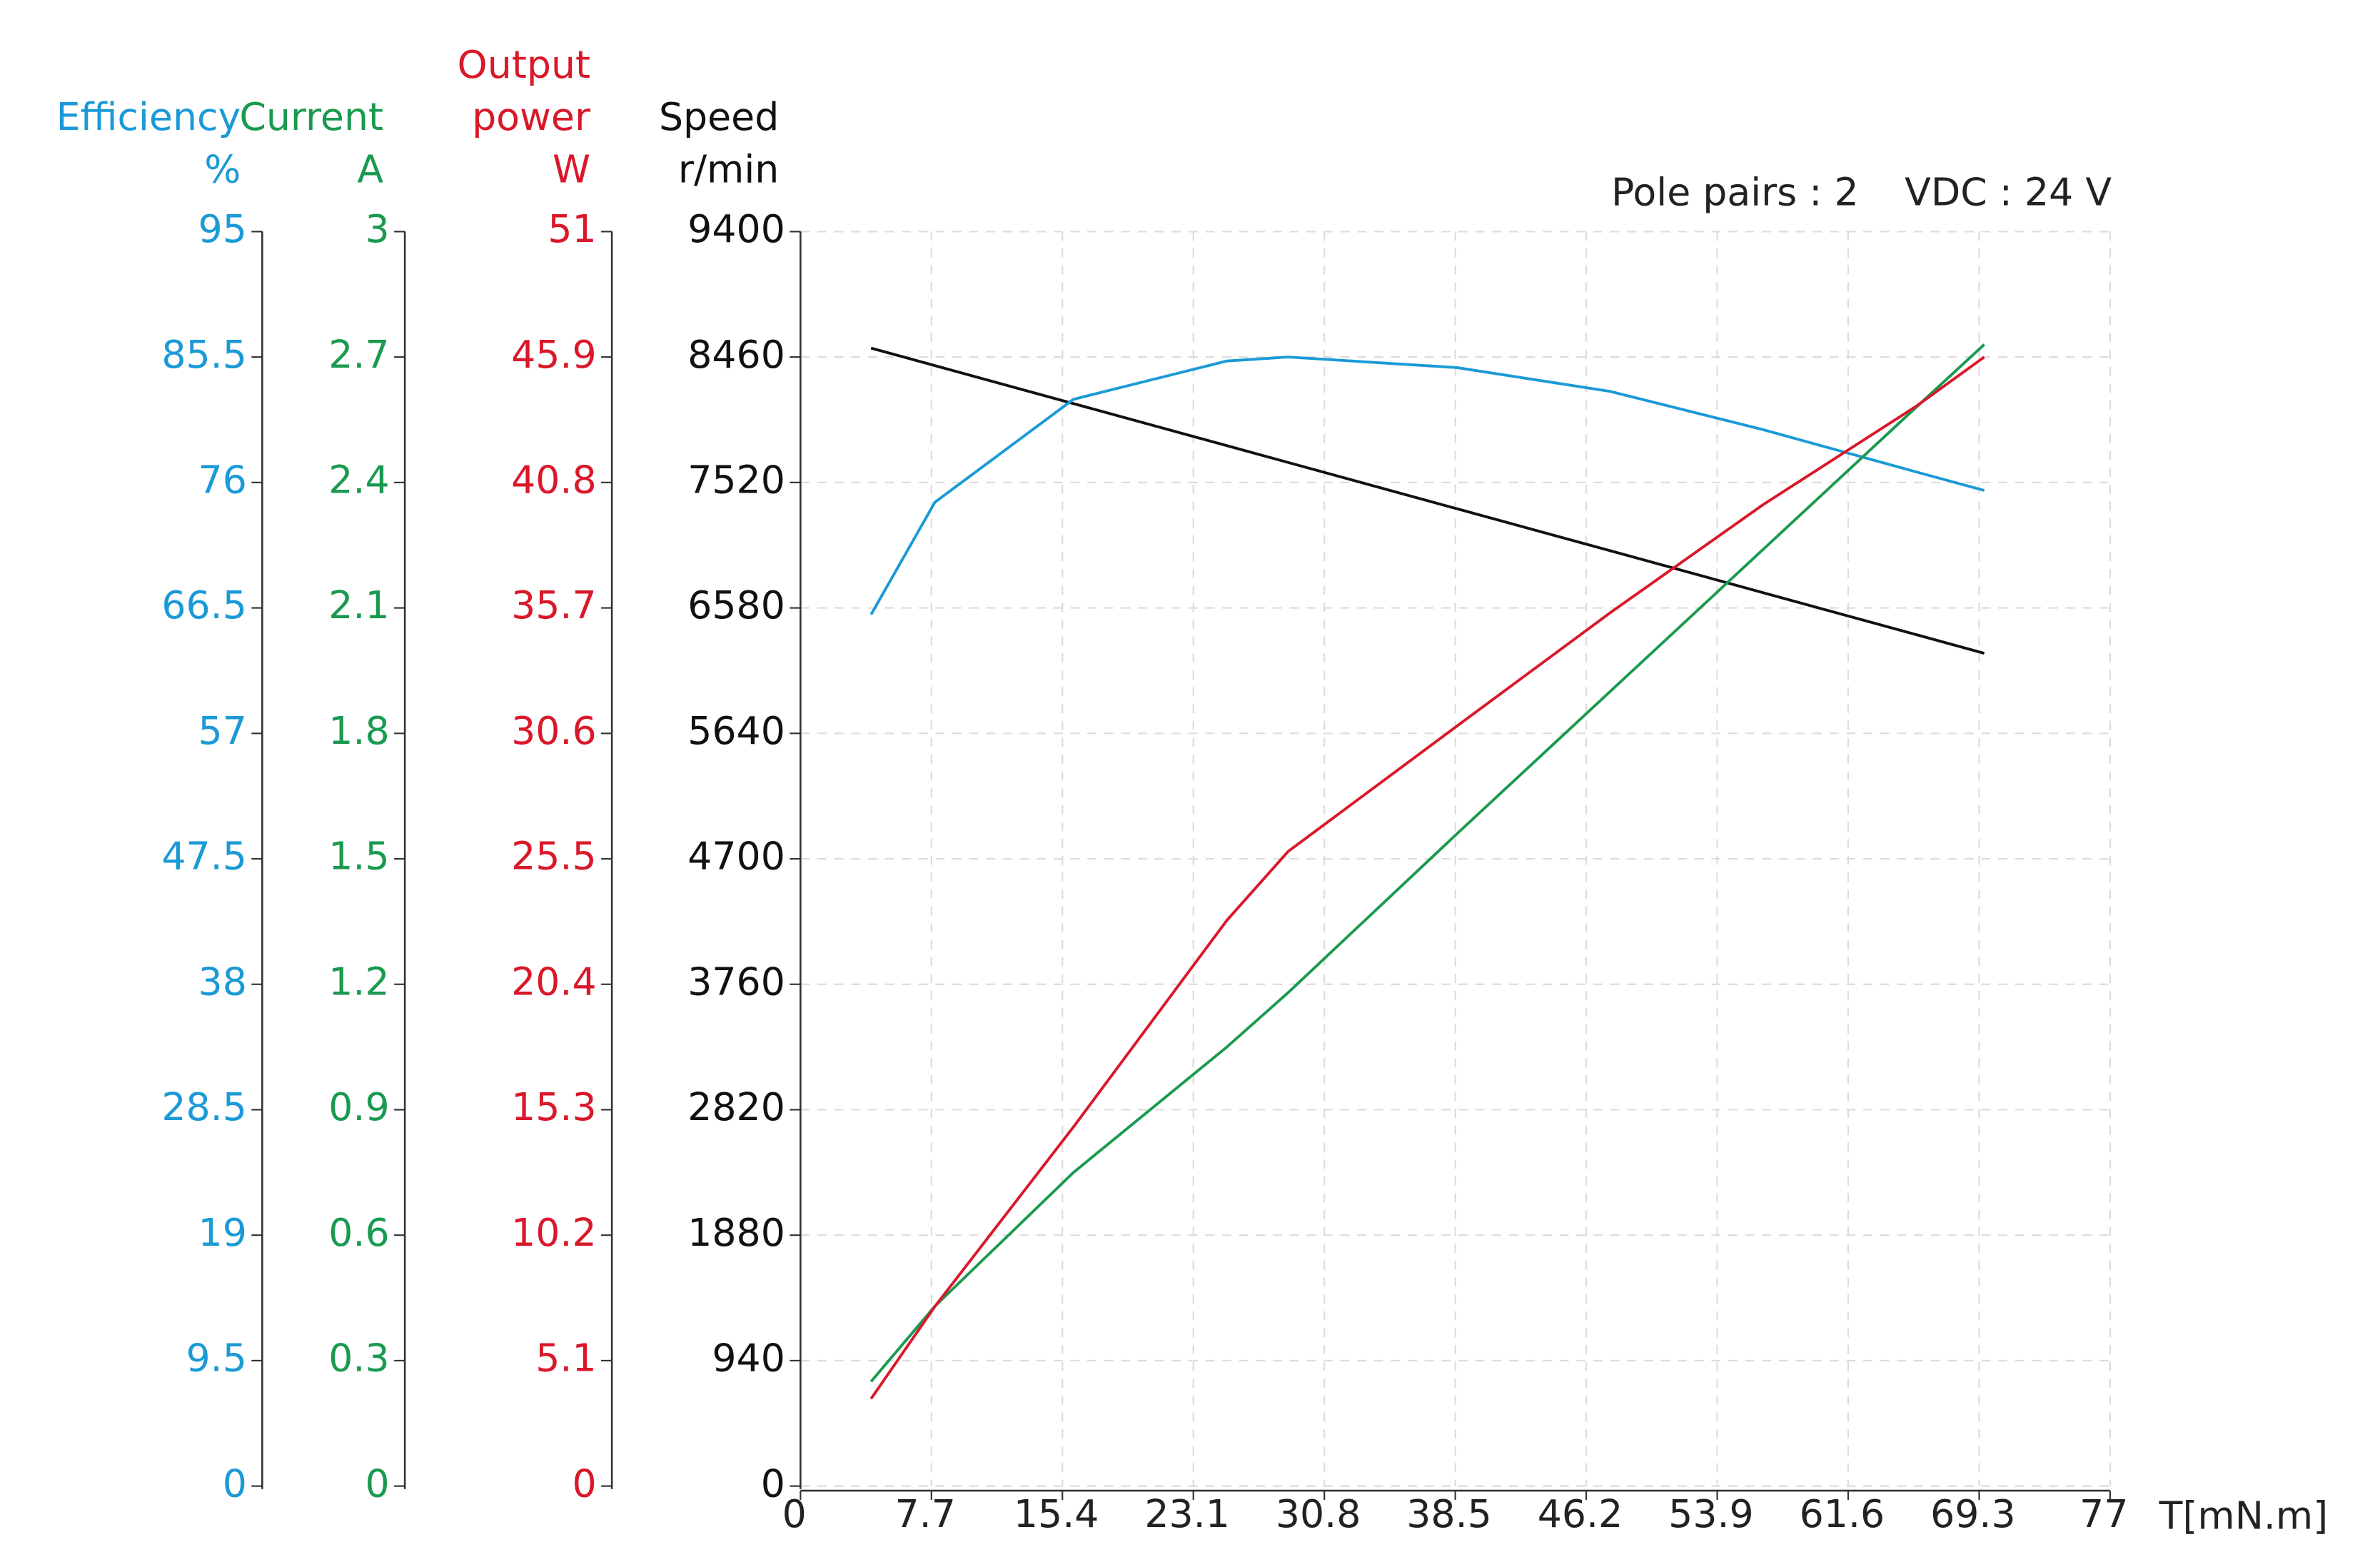 The height and width of the screenshot is (1562, 2380). Describe the element at coordinates (216, 1358) in the screenshot. I see `y-tick-label: 9.5` at that location.